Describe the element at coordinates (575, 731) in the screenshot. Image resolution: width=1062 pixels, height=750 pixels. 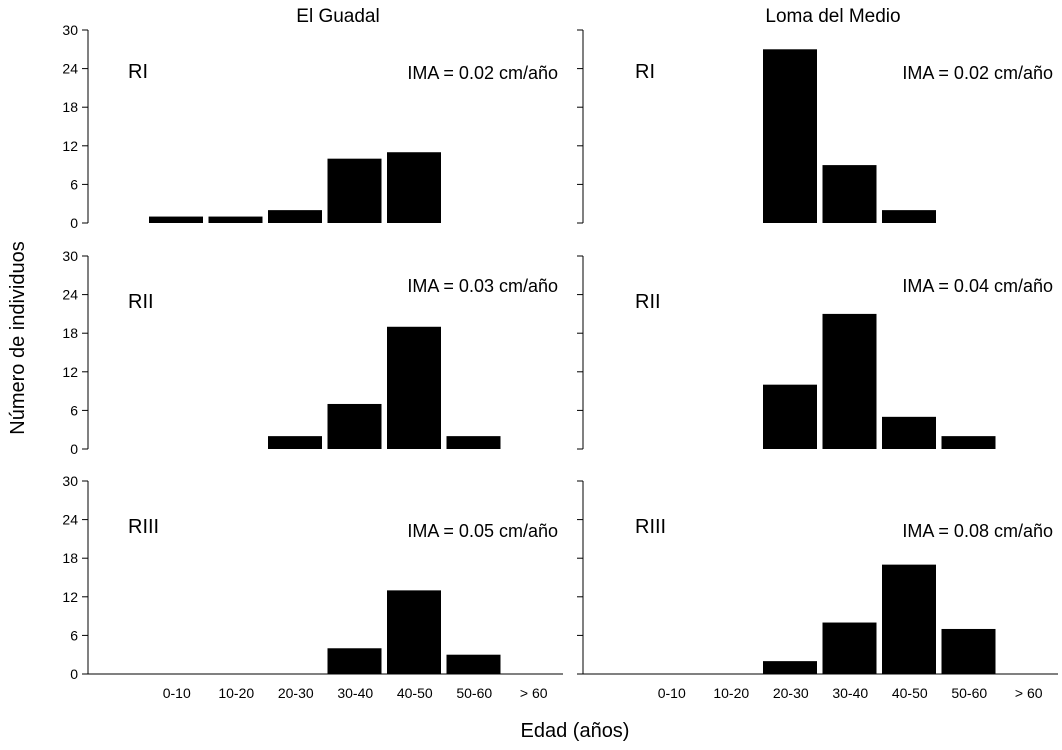
I see `x-axis-title: Edad (años)` at that location.